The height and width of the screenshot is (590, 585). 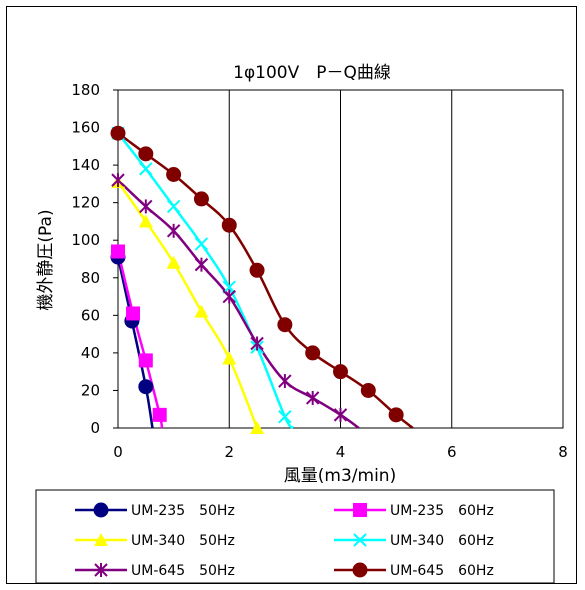 What do you see at coordinates (90, 315) in the screenshot?
I see `y-tick-label: 60` at bounding box center [90, 315].